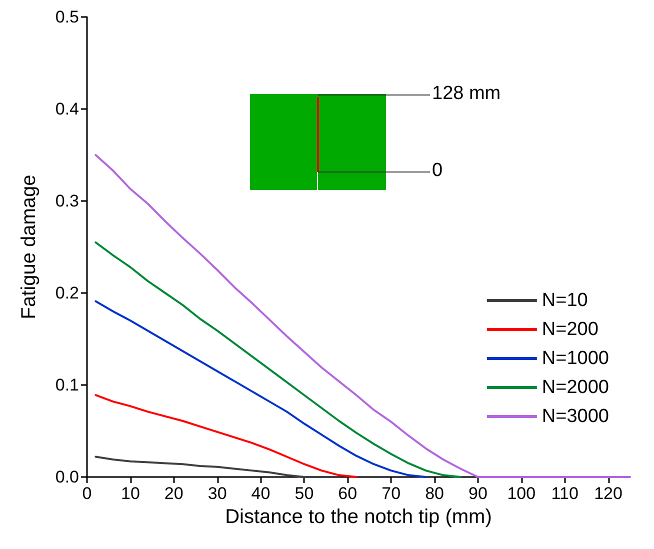 The image size is (654, 549). What do you see at coordinates (565, 300) in the screenshot?
I see `legend-label: N=10` at bounding box center [565, 300].